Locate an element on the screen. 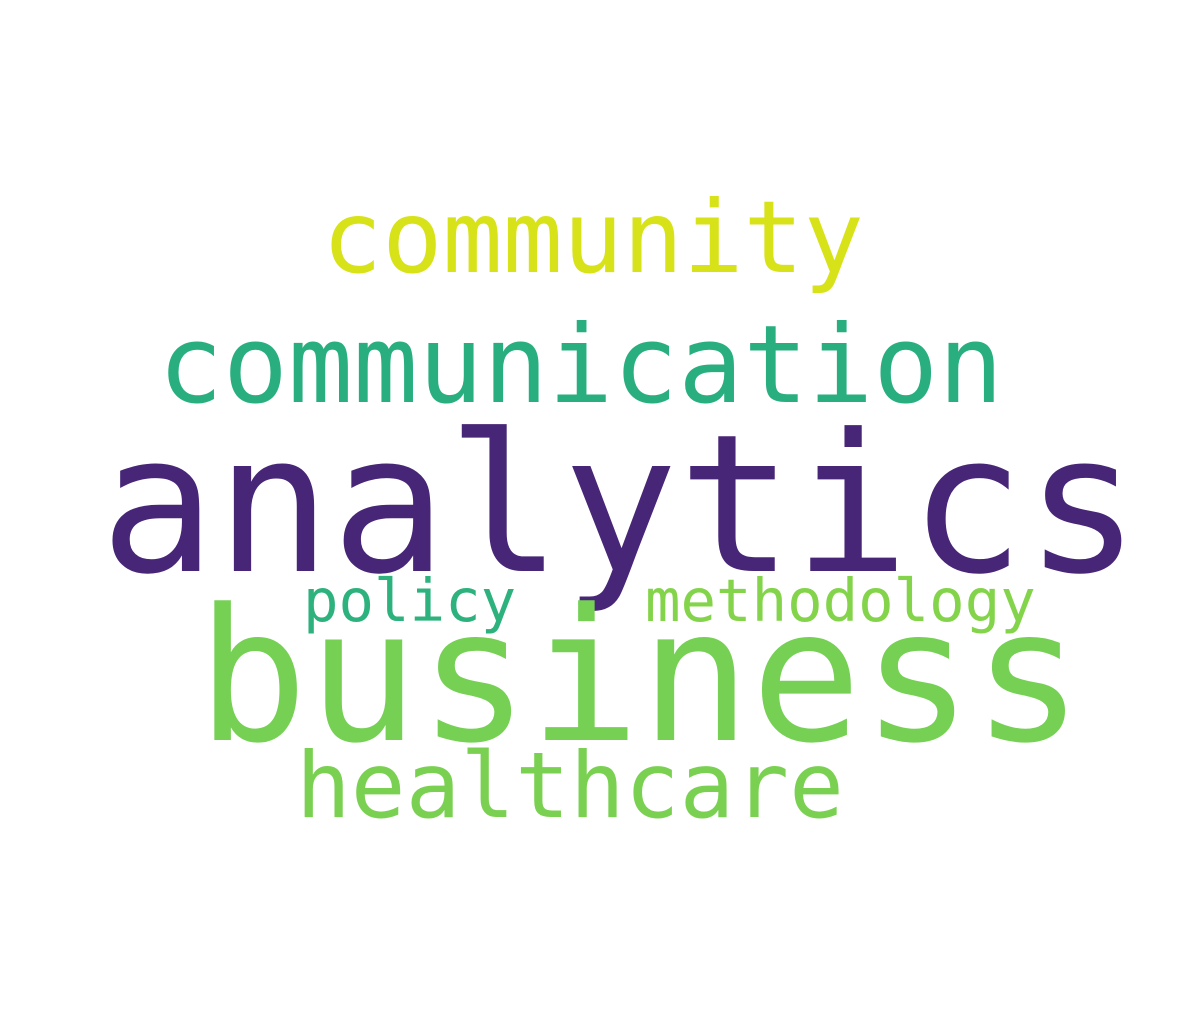  word-methodology: methodology is located at coordinates (840, 600).